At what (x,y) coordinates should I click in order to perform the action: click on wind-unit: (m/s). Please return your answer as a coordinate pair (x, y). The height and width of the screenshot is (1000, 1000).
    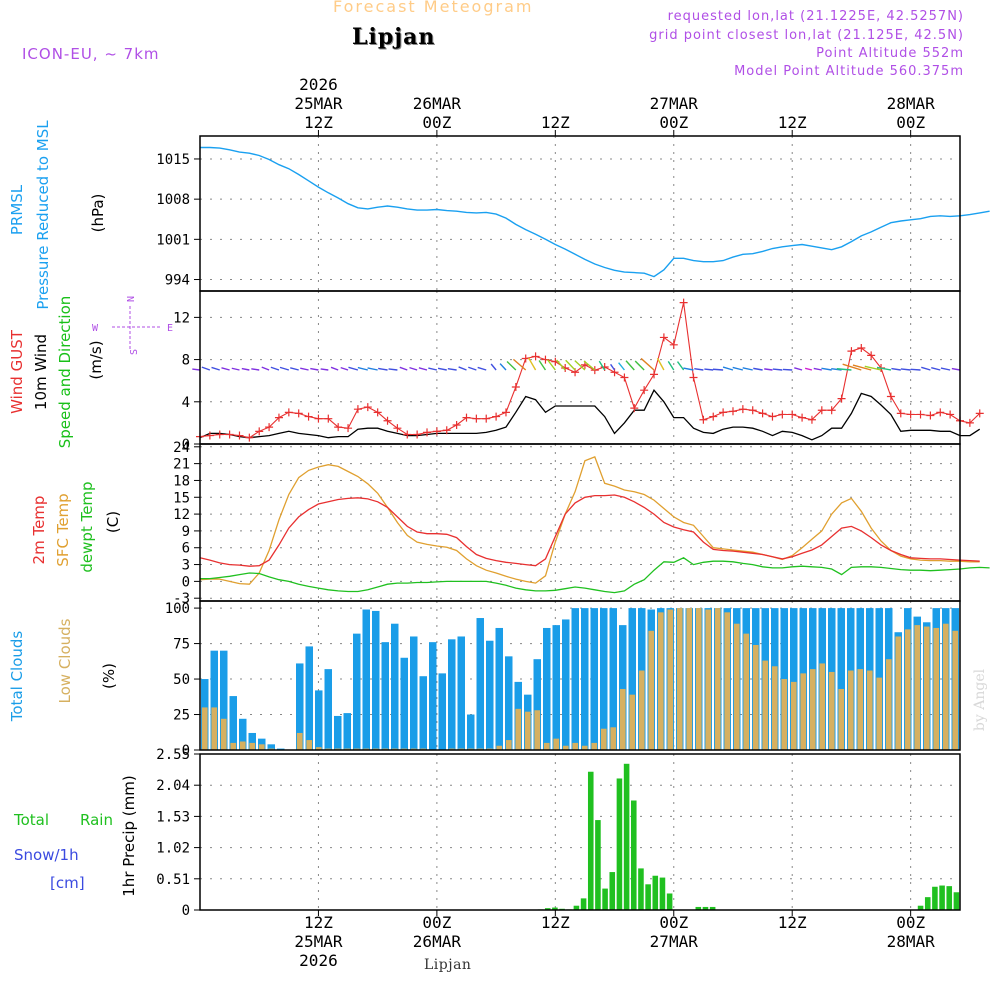
    Looking at the image, I should click on (96, 359).